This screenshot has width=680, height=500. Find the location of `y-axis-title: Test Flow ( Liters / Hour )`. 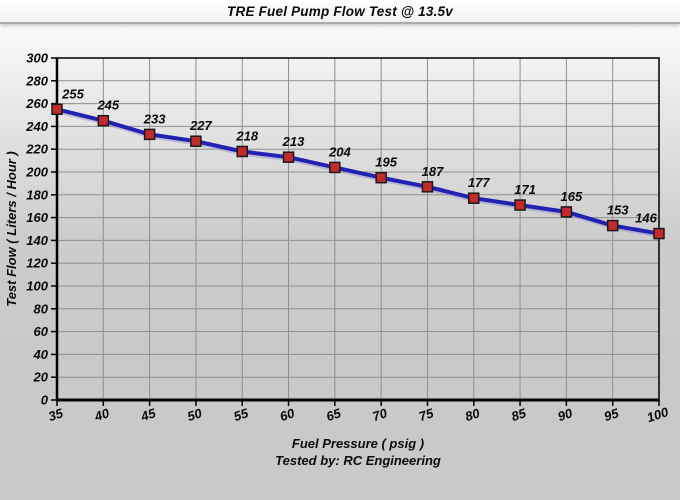

y-axis-title: Test Flow ( Liters / Hour ) is located at coordinates (11, 229).